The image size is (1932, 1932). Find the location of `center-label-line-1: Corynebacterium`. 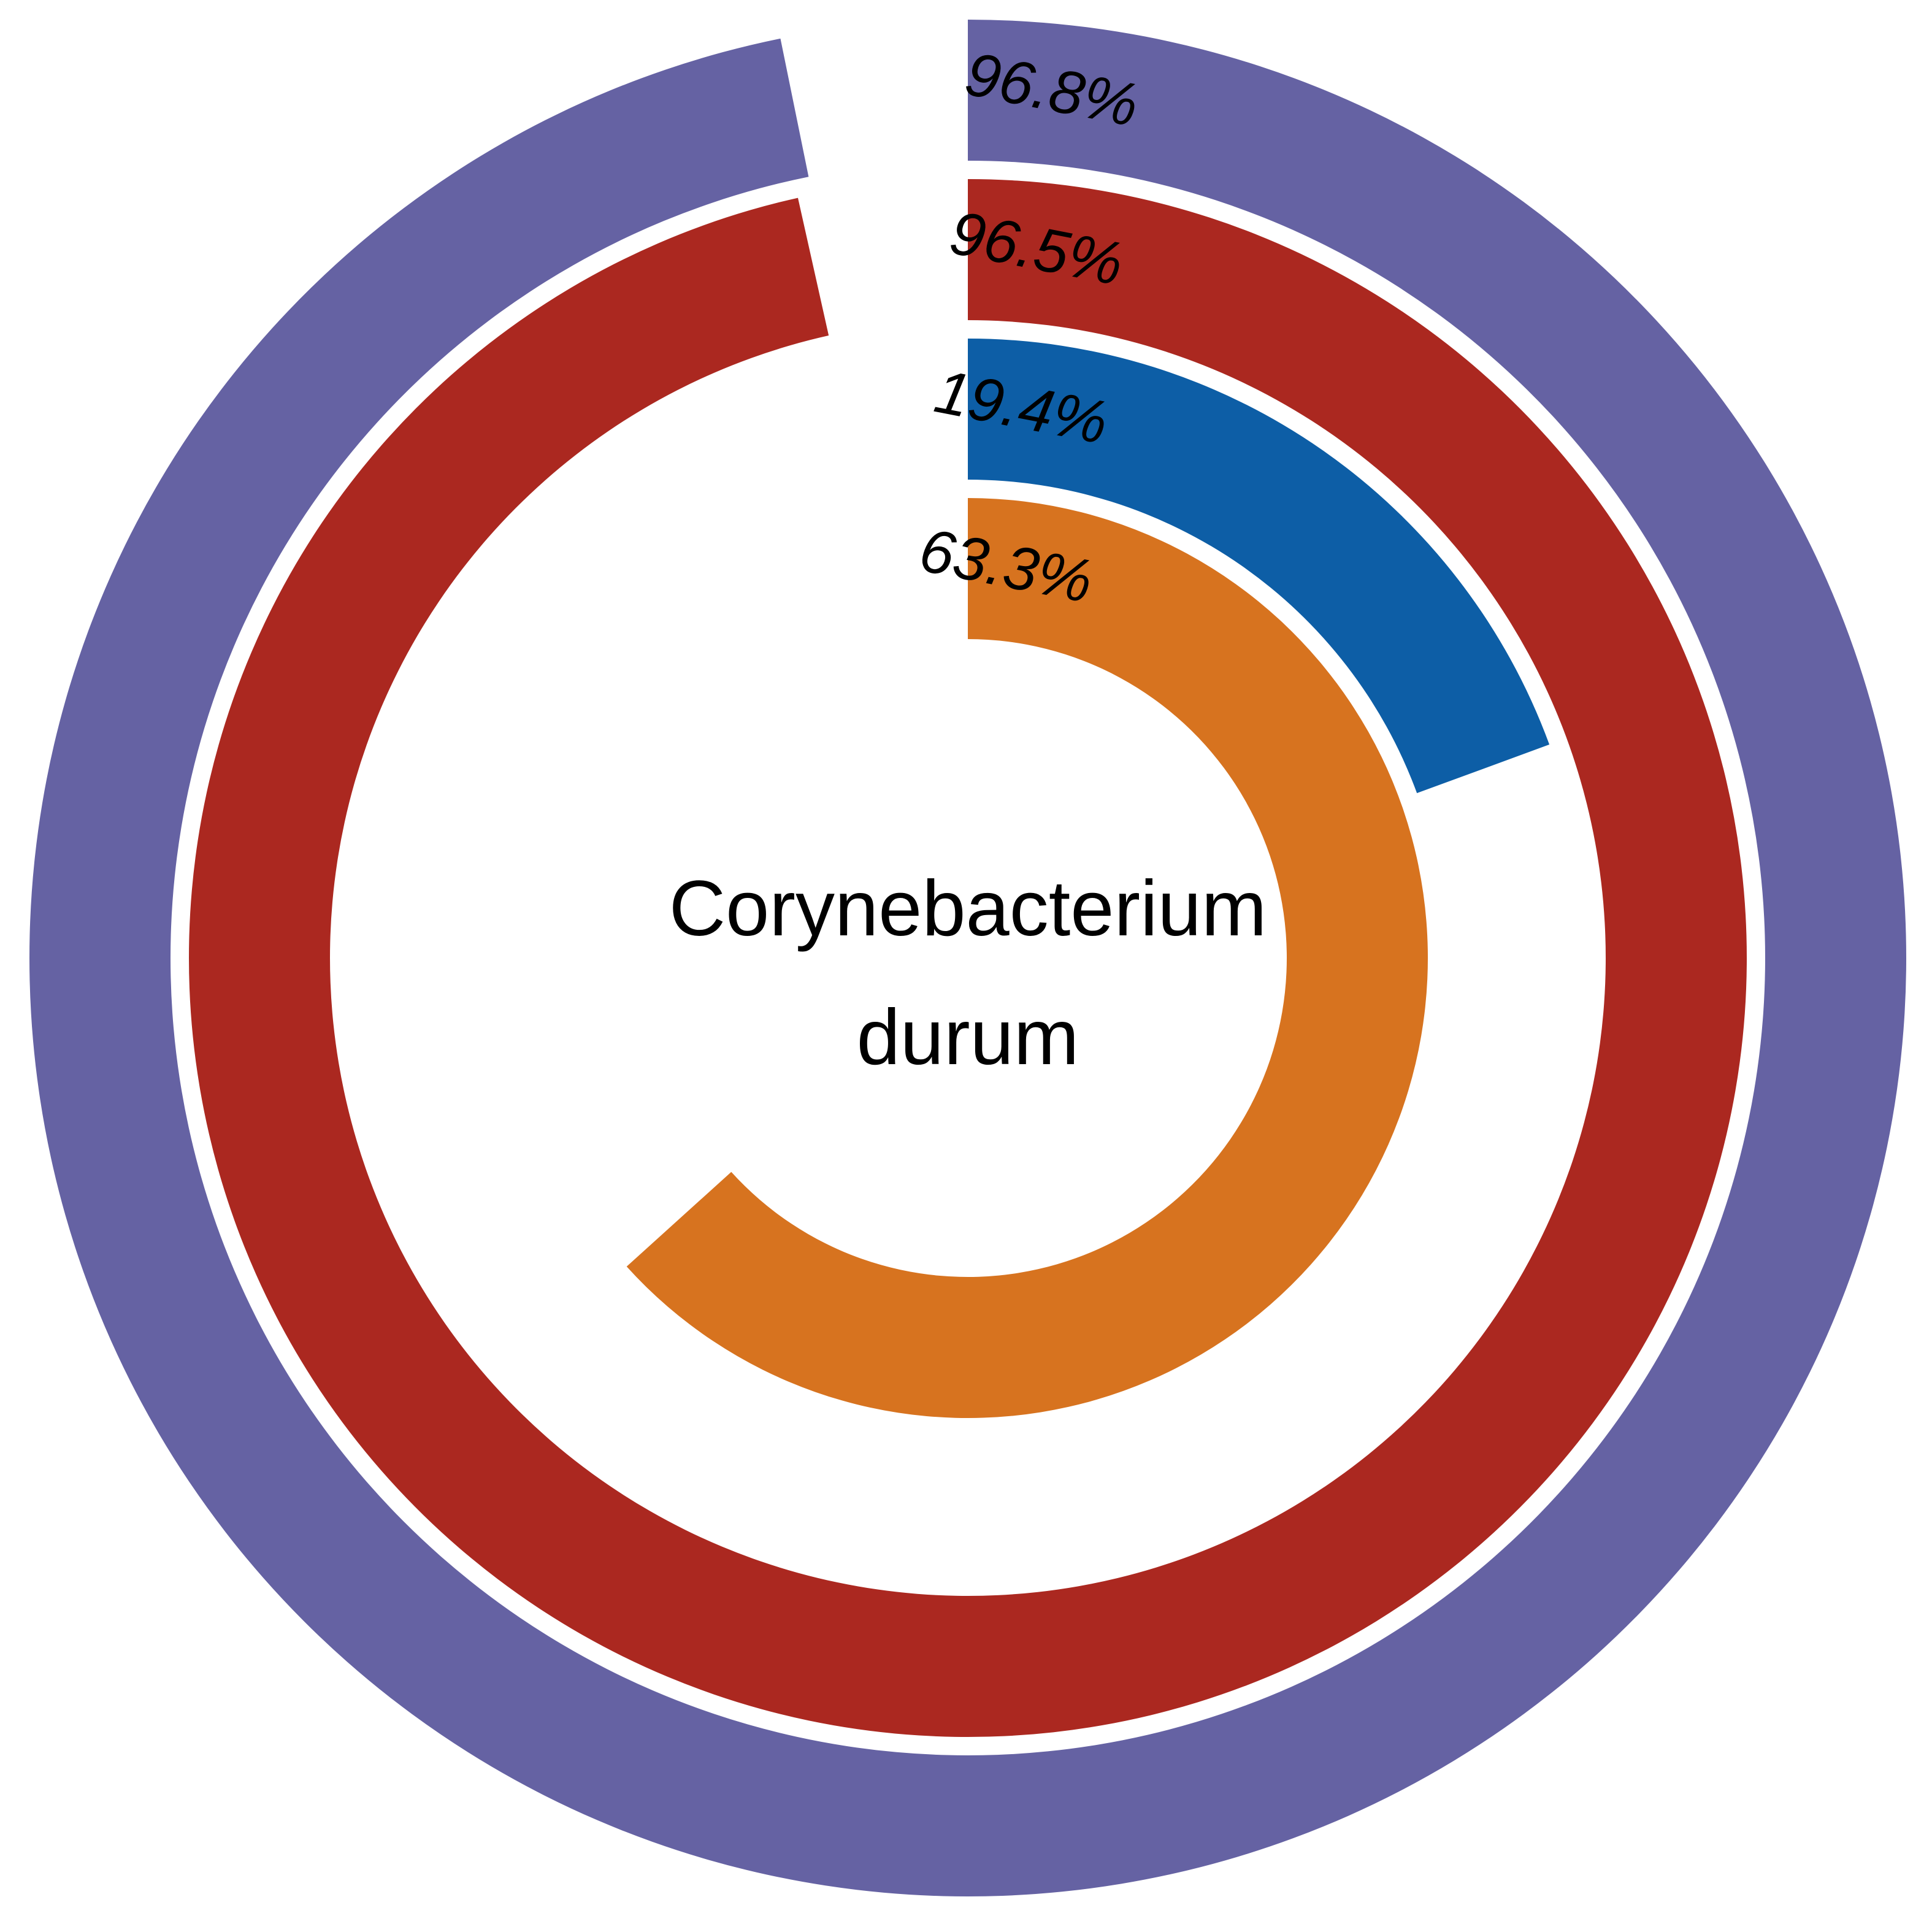

center-label-line-1: Corynebacterium is located at coordinates (968, 909).